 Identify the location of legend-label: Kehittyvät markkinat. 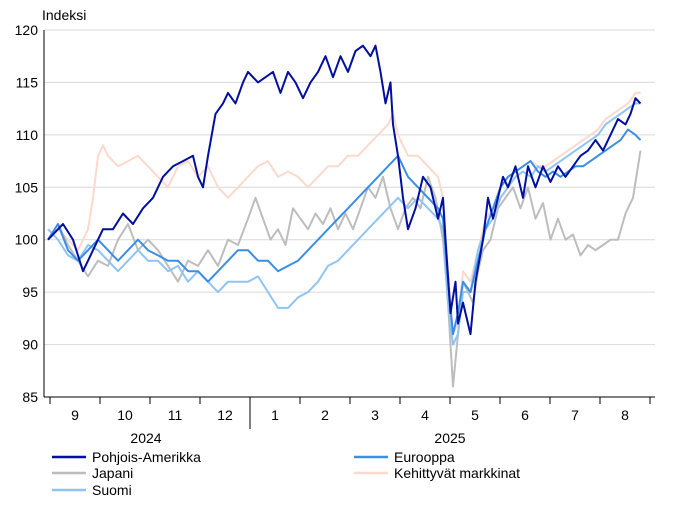
(457, 473).